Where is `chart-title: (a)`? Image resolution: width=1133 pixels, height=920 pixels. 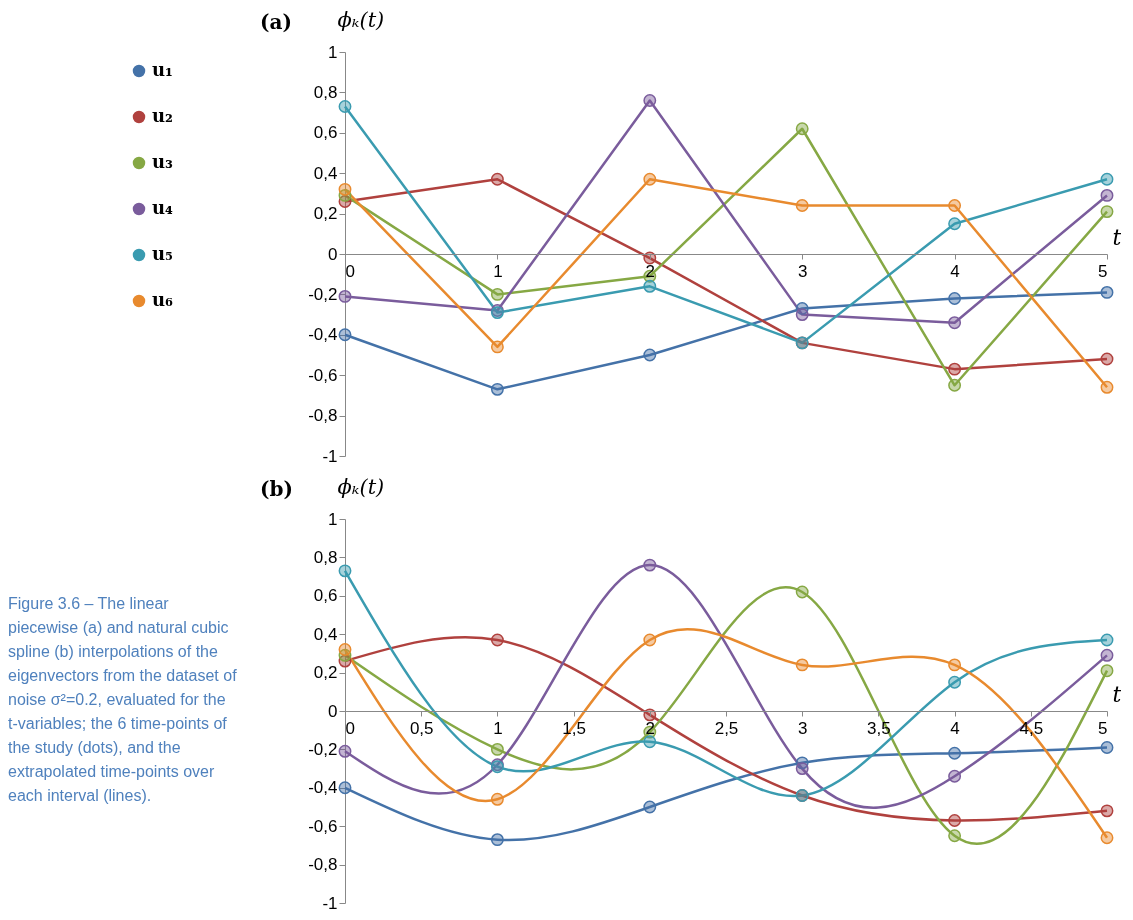
chart-title: (a) is located at coordinates (276, 22).